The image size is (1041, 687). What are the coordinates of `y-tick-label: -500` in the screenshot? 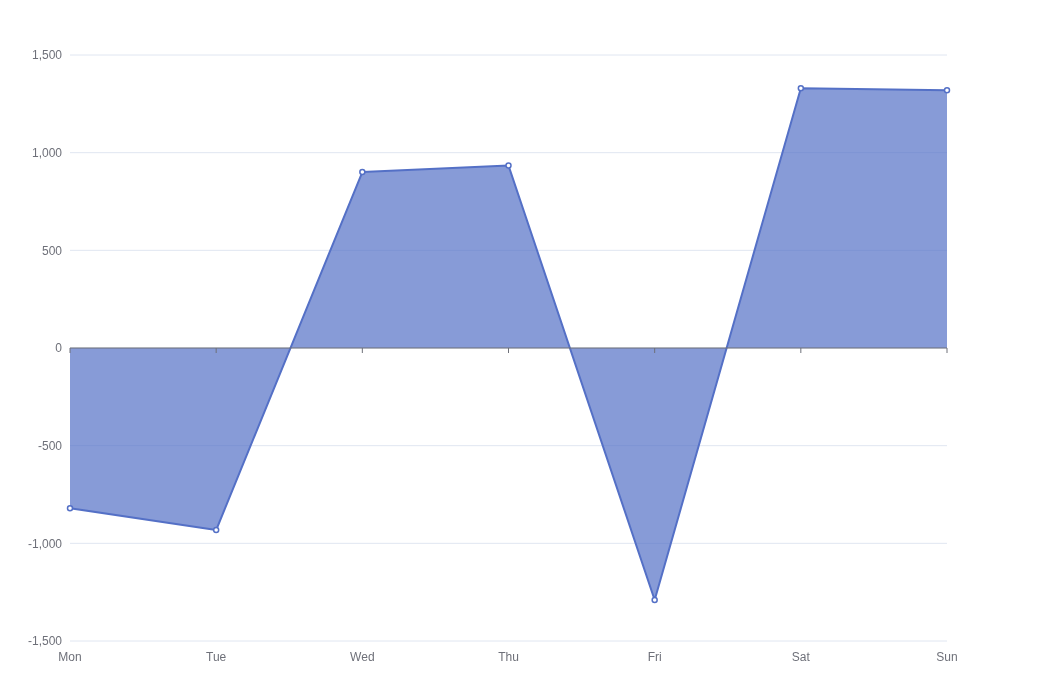 It's located at (50, 445).